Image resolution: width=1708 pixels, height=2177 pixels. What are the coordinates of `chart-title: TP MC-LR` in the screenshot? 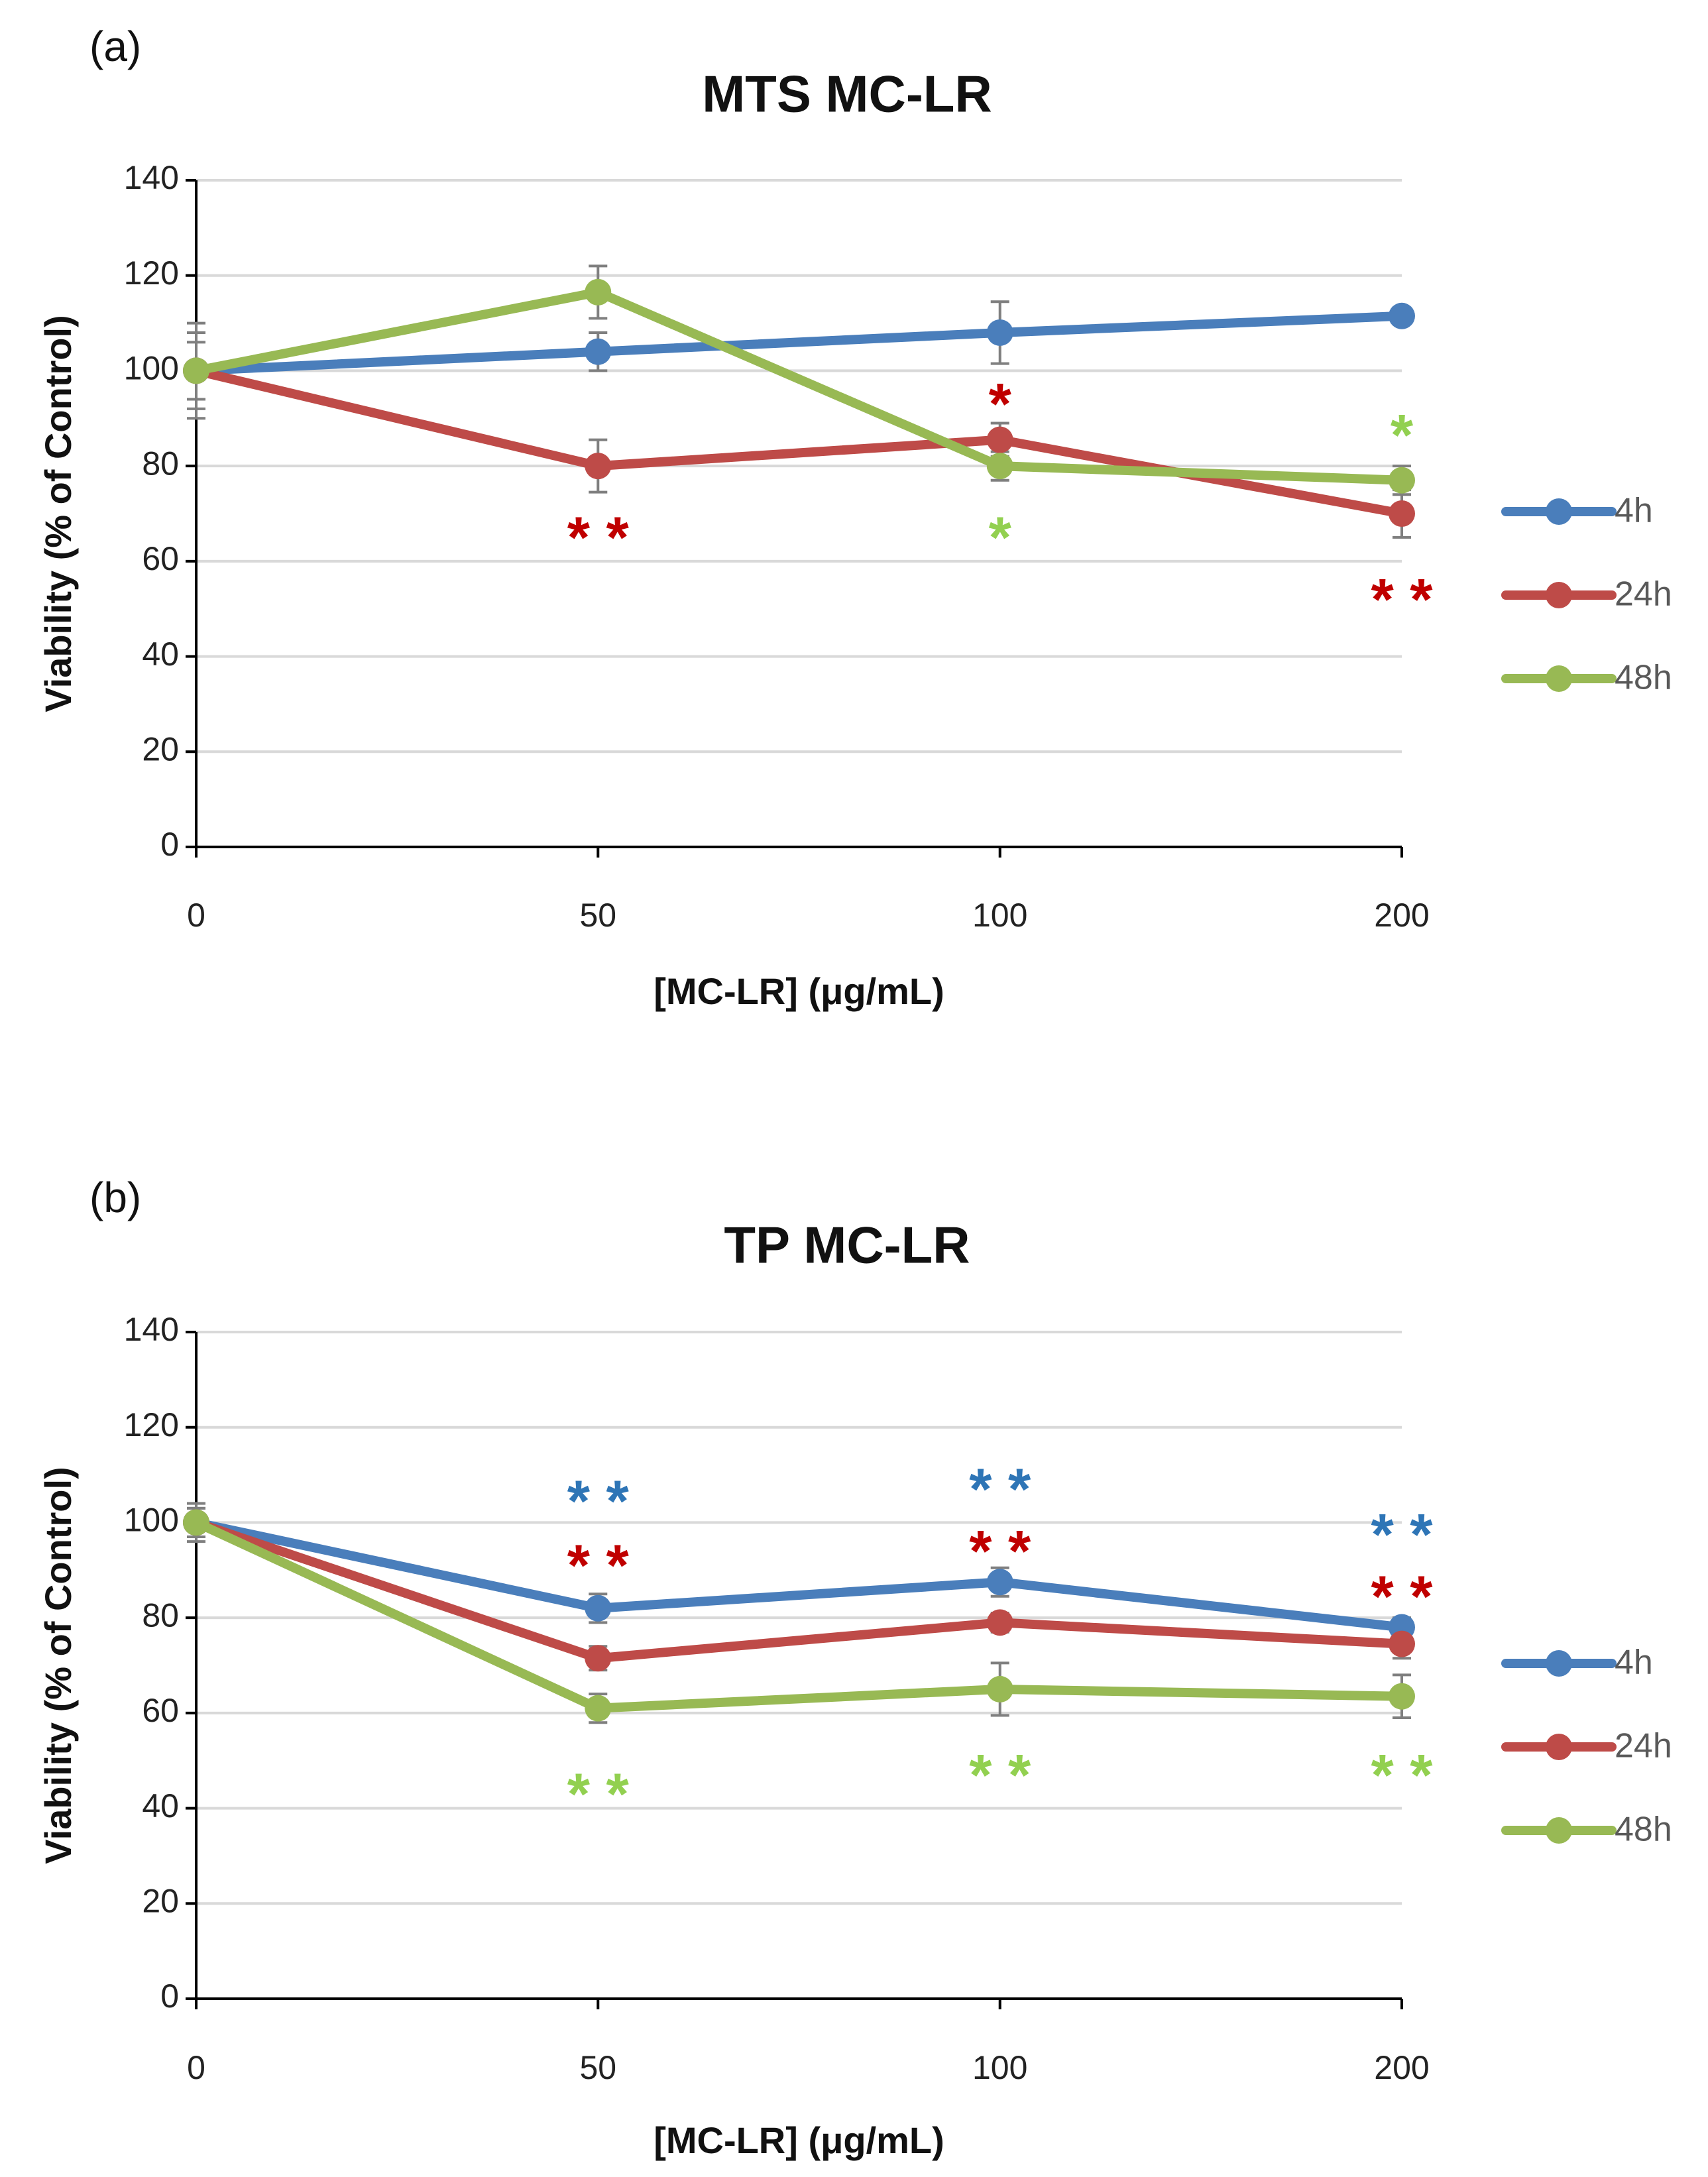 It's located at (847, 1245).